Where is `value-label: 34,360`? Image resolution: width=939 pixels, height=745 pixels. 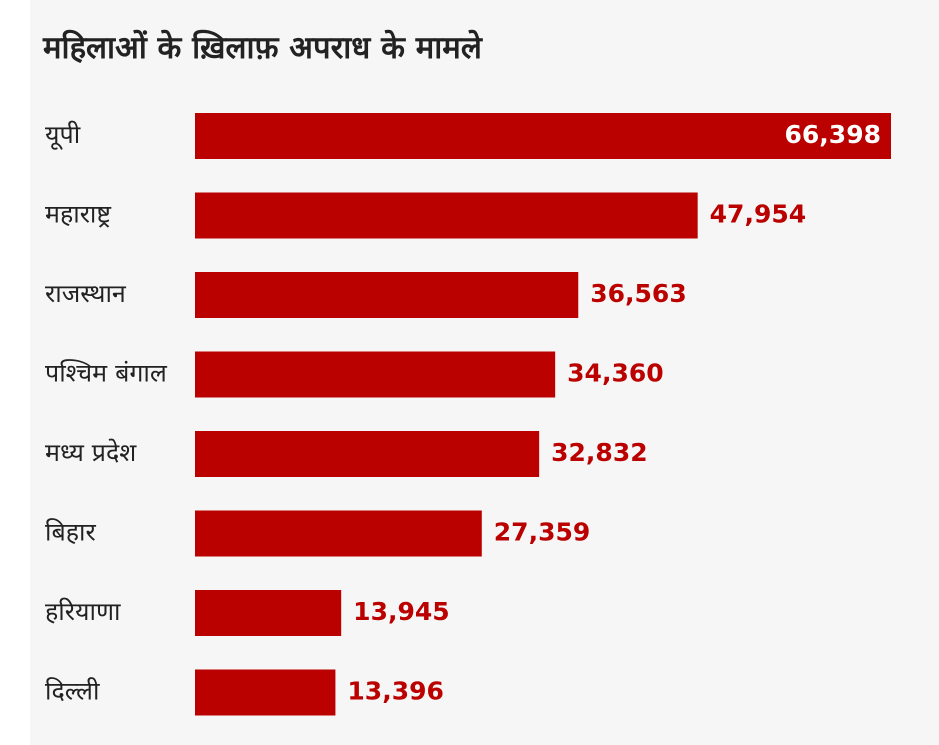
value-label: 34,360 is located at coordinates (615, 373).